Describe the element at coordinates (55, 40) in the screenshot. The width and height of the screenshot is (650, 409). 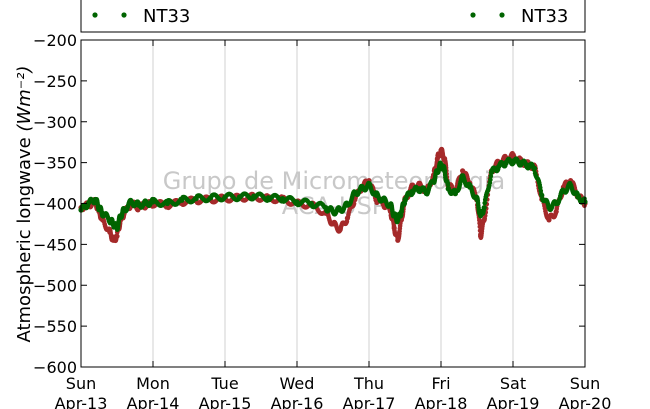
I see `y-tick-label: −200` at that location.